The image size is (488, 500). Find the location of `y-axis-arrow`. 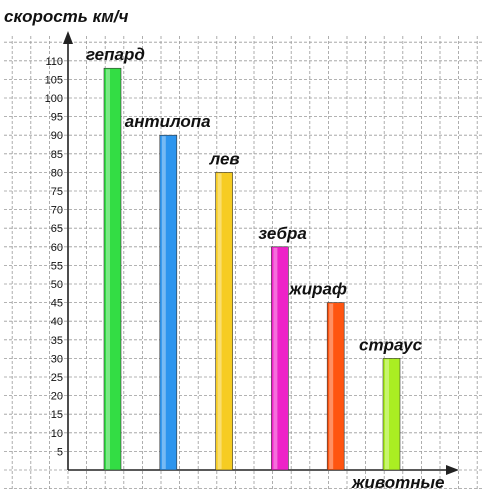

y-axis-arrow is located at coordinates (68, 37).